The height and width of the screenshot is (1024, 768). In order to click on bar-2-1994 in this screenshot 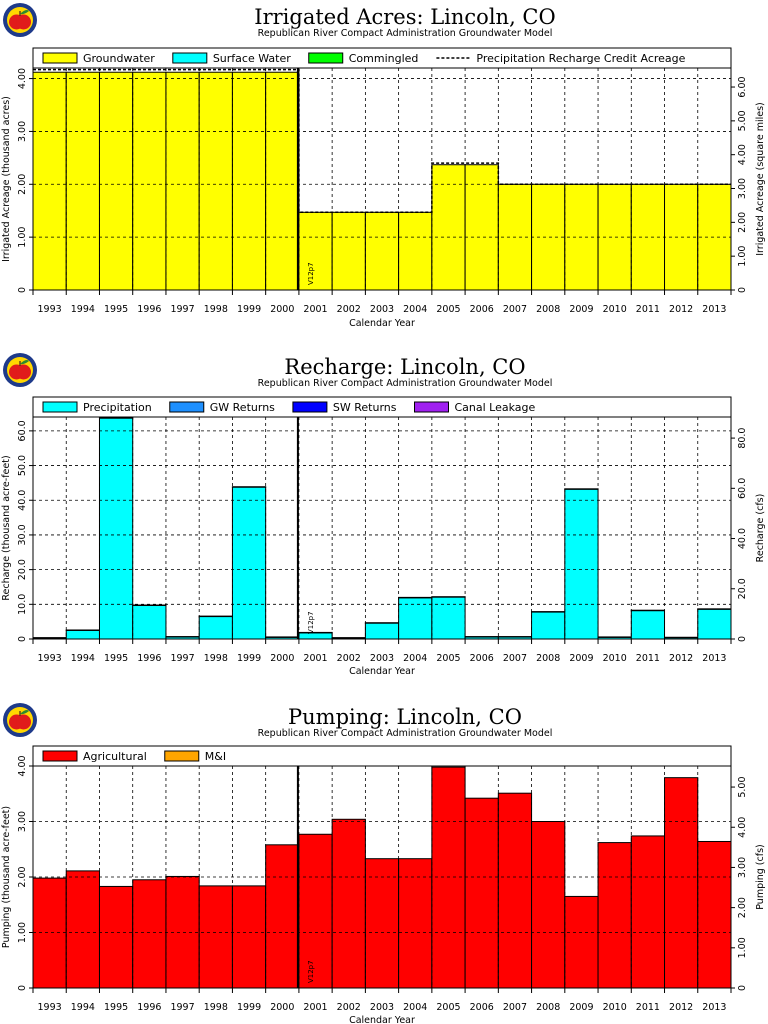, I will do `click(82, 630)`.